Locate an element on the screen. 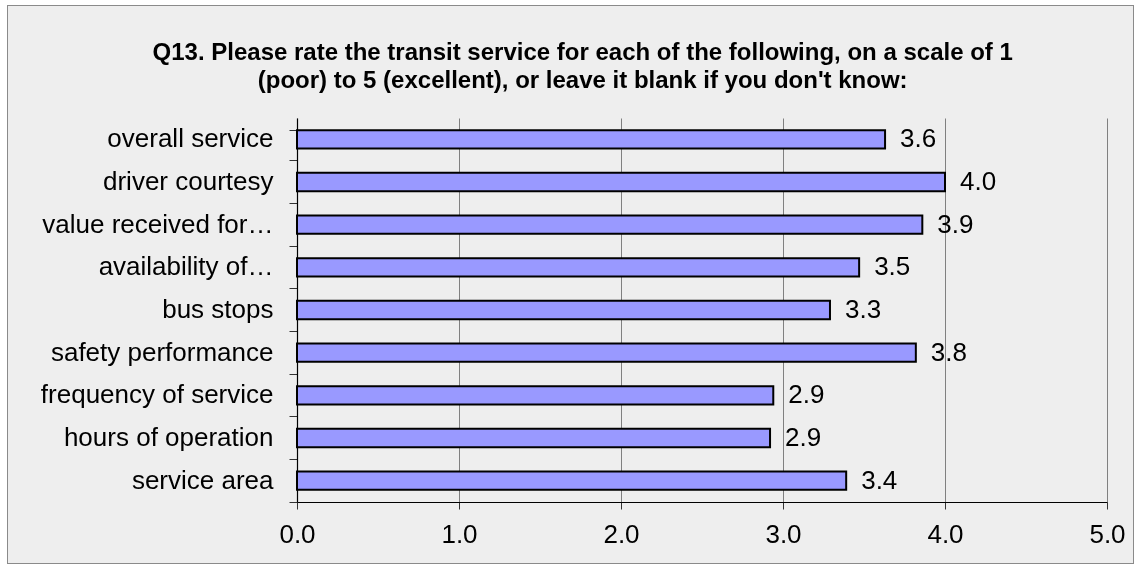 The image size is (1142, 571). y-tick-label: bus stops is located at coordinates (218, 309).